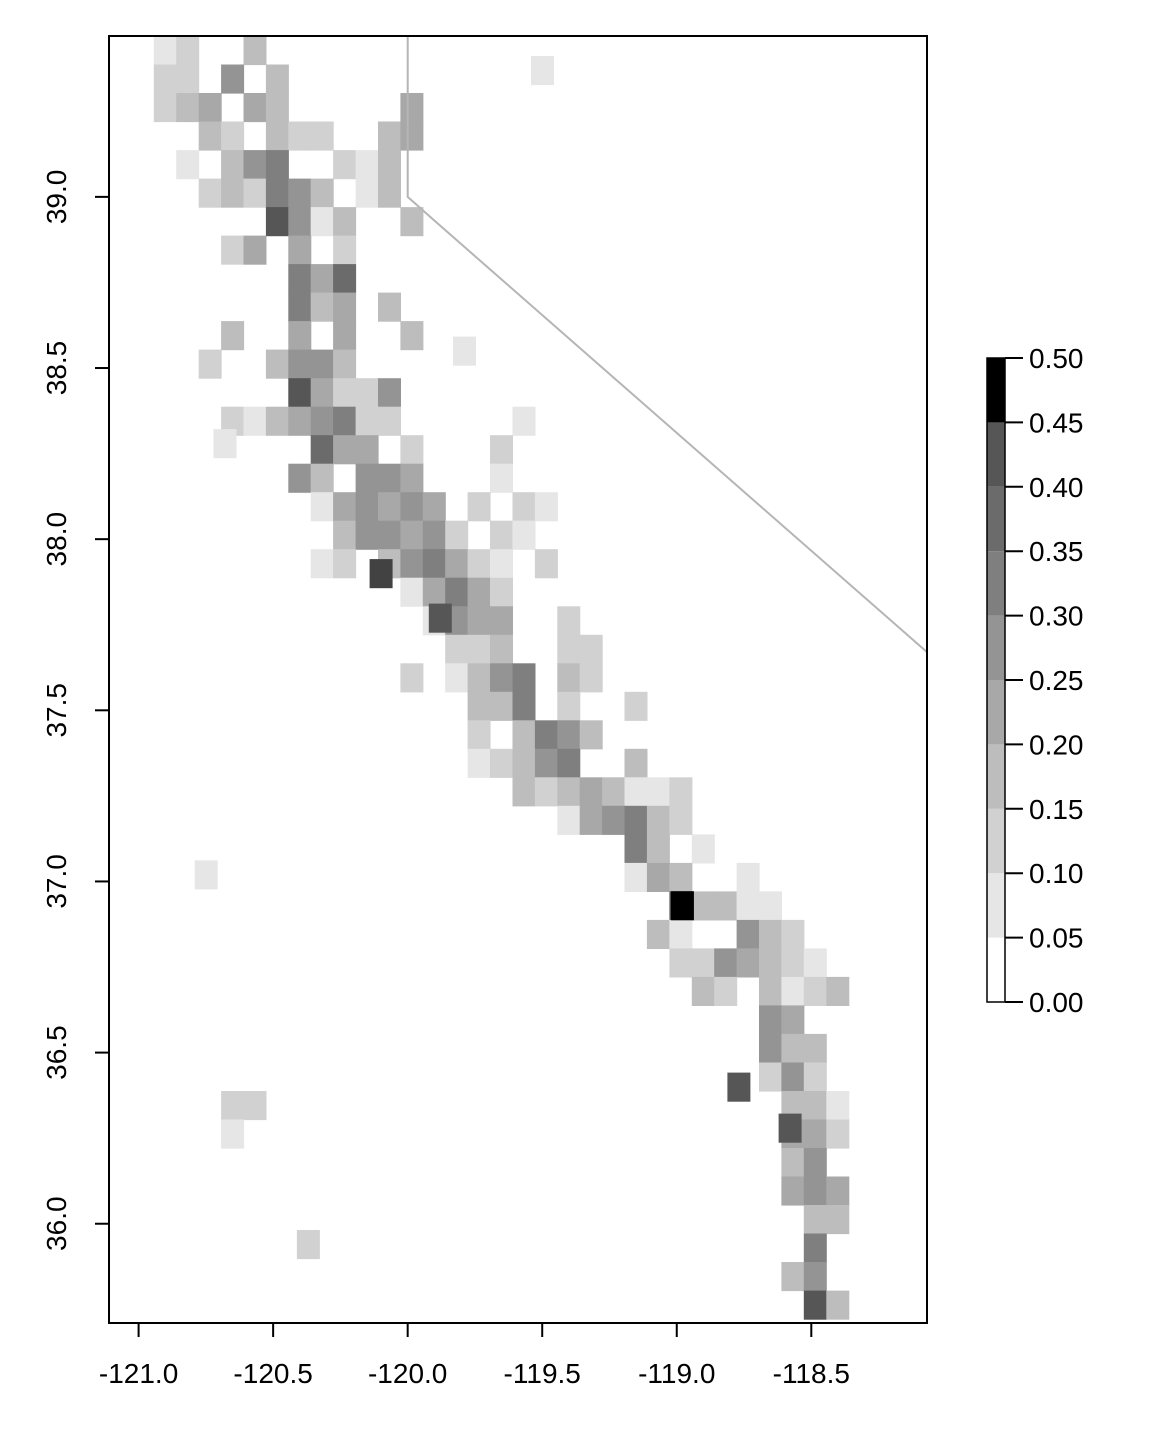 The width and height of the screenshot is (1150, 1430). I want to click on y-tick-label: 36.5, so click(56, 1052).